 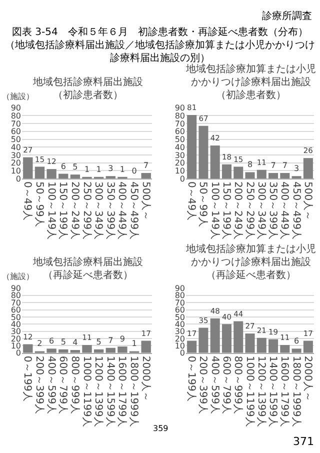 What do you see at coordinates (203, 320) in the screenshot?
I see `data-label: 35` at bounding box center [203, 320].